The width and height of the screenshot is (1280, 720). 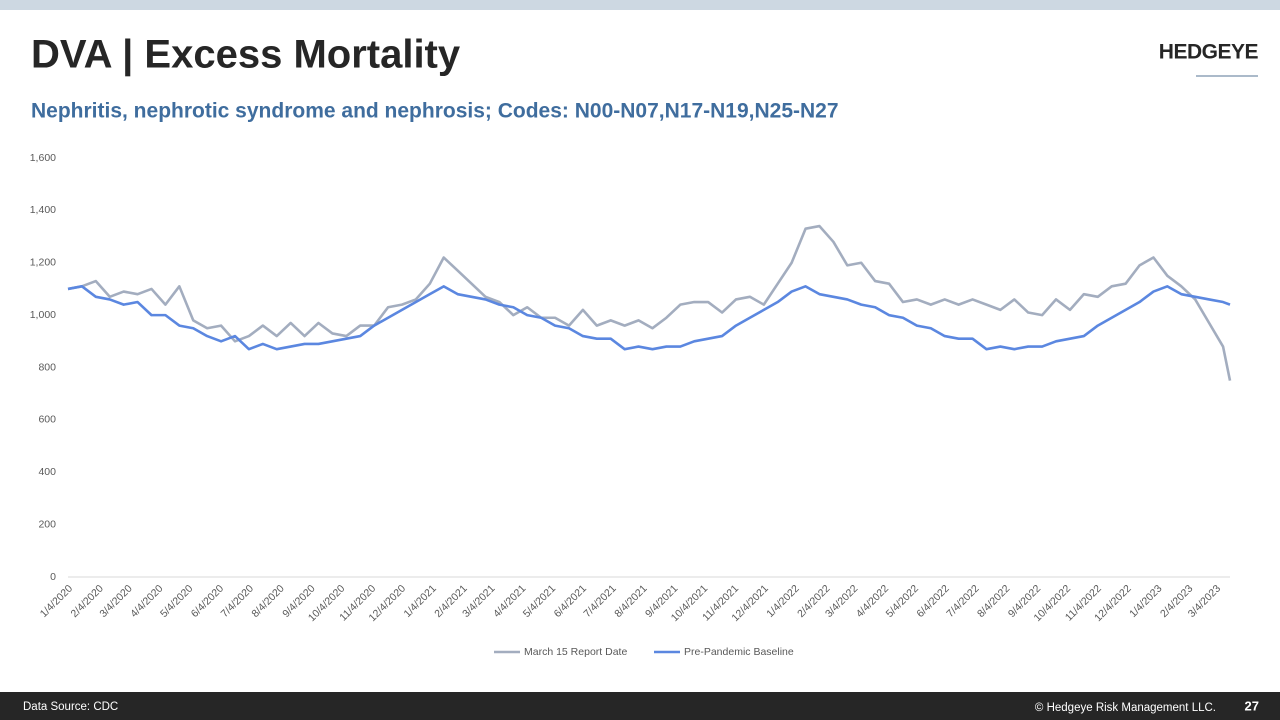 What do you see at coordinates (1209, 52) in the screenshot?
I see `logo: HEDGEYE` at bounding box center [1209, 52].